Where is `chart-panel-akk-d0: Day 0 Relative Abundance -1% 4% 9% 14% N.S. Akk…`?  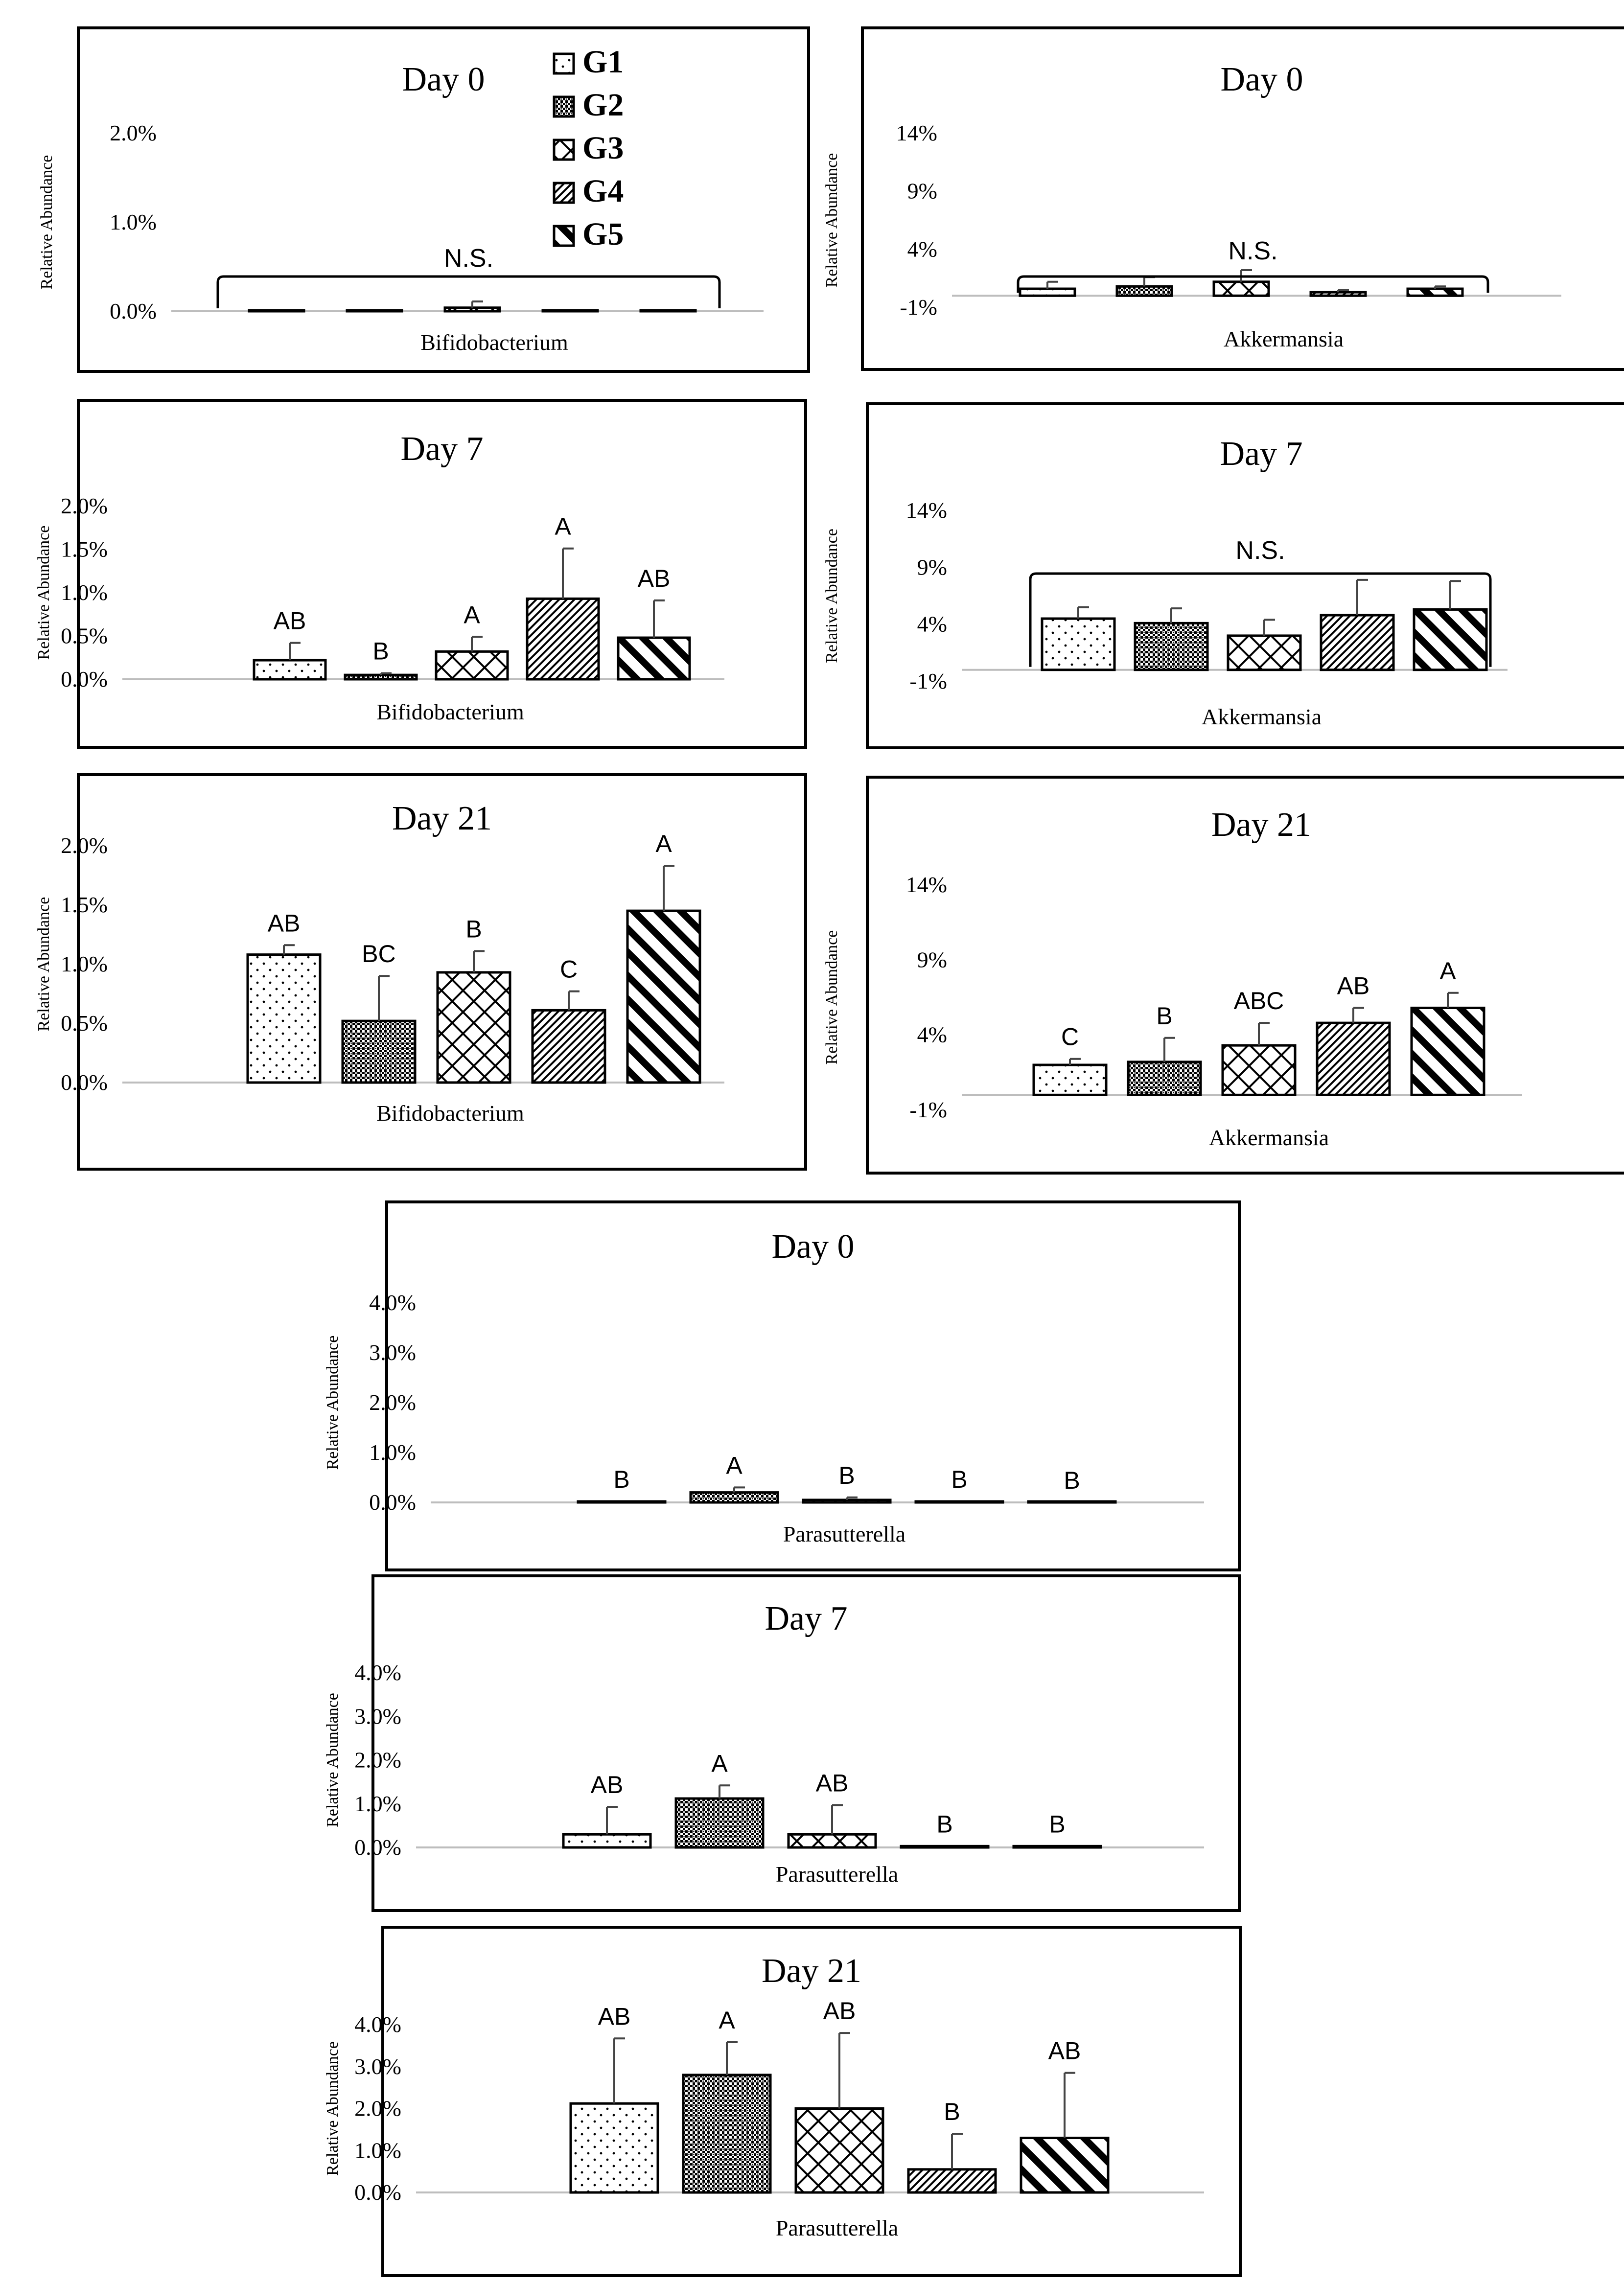
chart-panel-akk-d0: Day 0 Relative Abundance -1% 4% 9% 14% N.S. Akk… is located at coordinates (1223, 199).